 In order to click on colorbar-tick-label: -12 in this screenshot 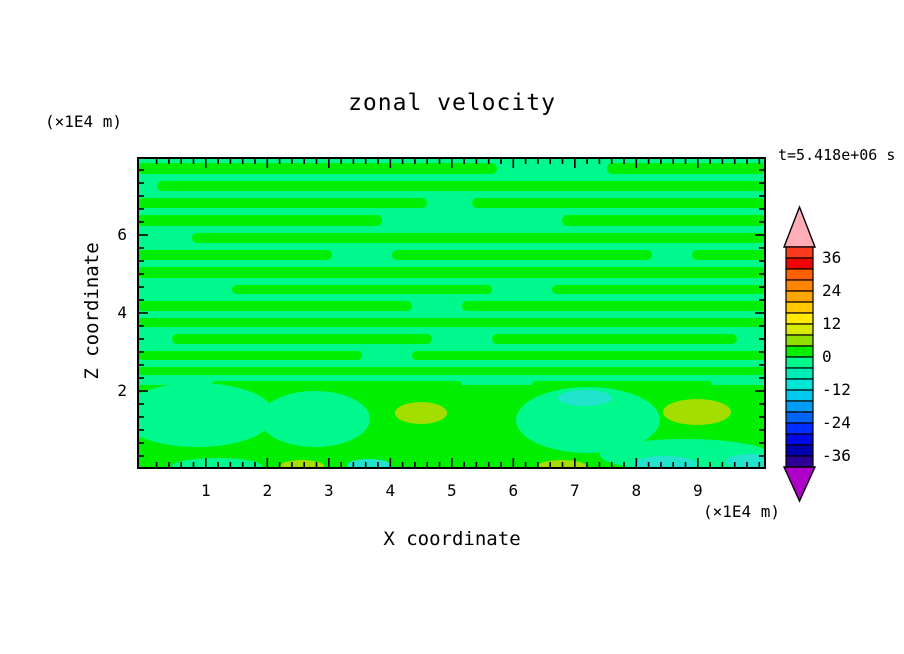, I will do `click(836, 389)`.